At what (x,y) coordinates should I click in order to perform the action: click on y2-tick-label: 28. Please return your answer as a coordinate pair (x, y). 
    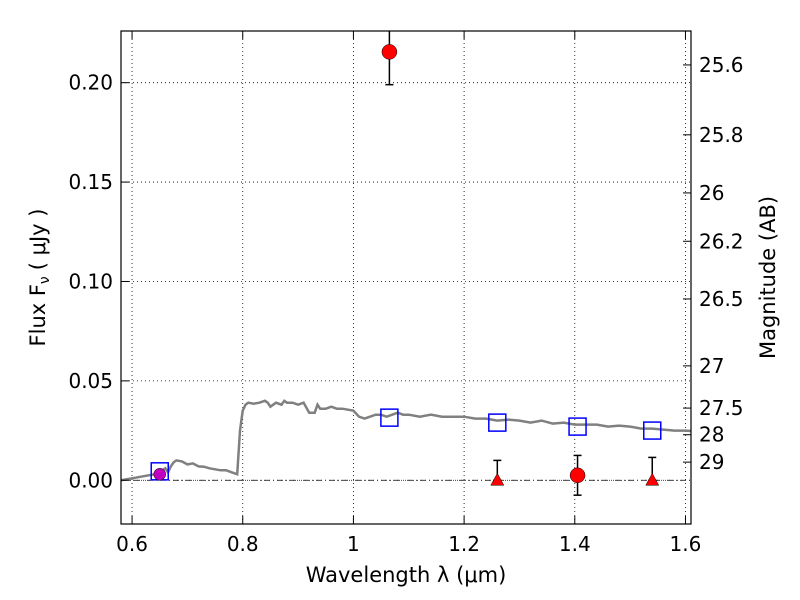
    Looking at the image, I should click on (711, 435).